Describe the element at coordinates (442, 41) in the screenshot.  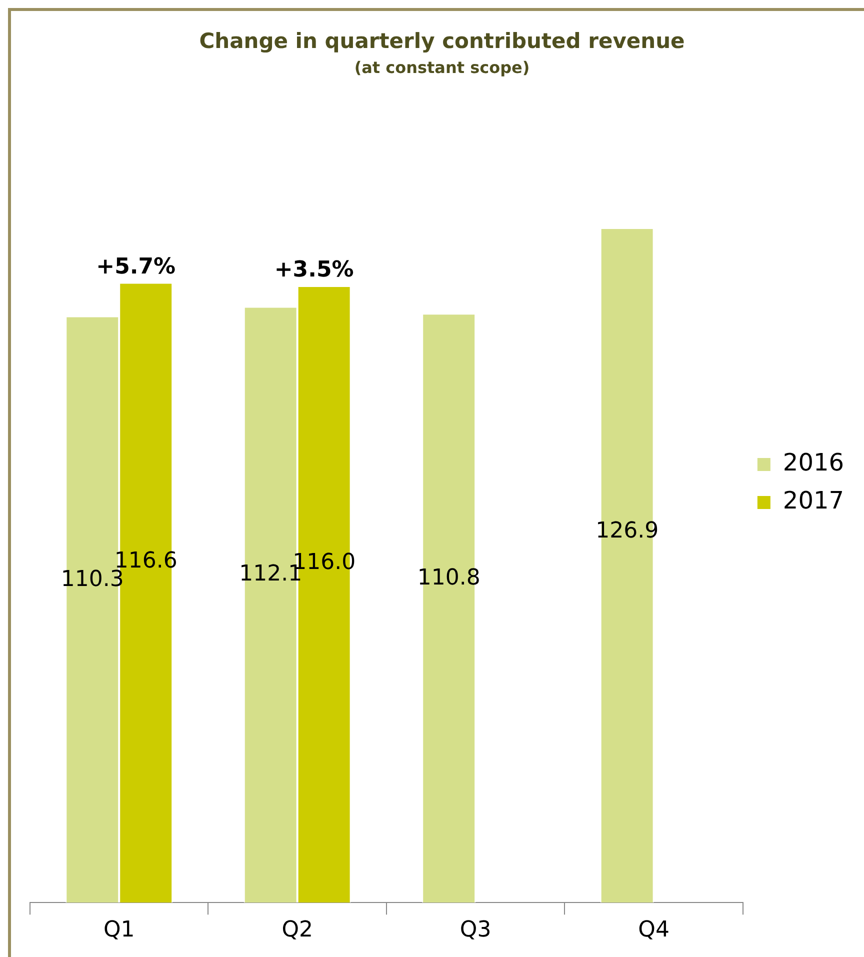
I see `chart-title: Change in quarterly contributed revenue` at that location.